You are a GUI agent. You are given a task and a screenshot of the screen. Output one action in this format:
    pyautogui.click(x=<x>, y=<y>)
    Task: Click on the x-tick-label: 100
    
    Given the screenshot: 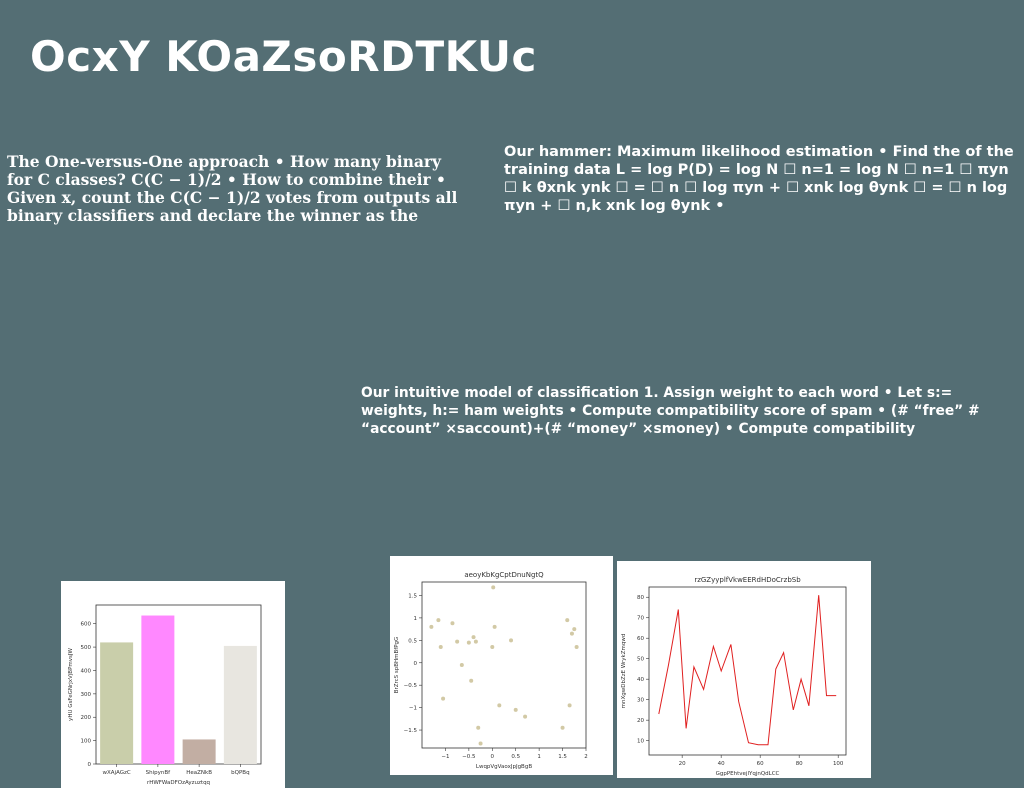 What is the action you would take?
    pyautogui.click(x=838, y=764)
    